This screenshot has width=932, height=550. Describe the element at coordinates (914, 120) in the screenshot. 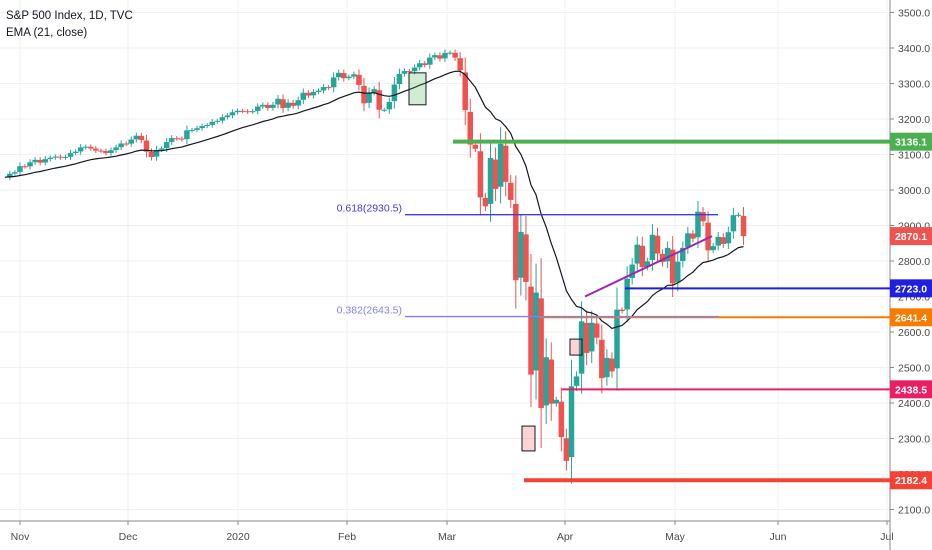

I see `price-tick-label: 3200.0` at that location.